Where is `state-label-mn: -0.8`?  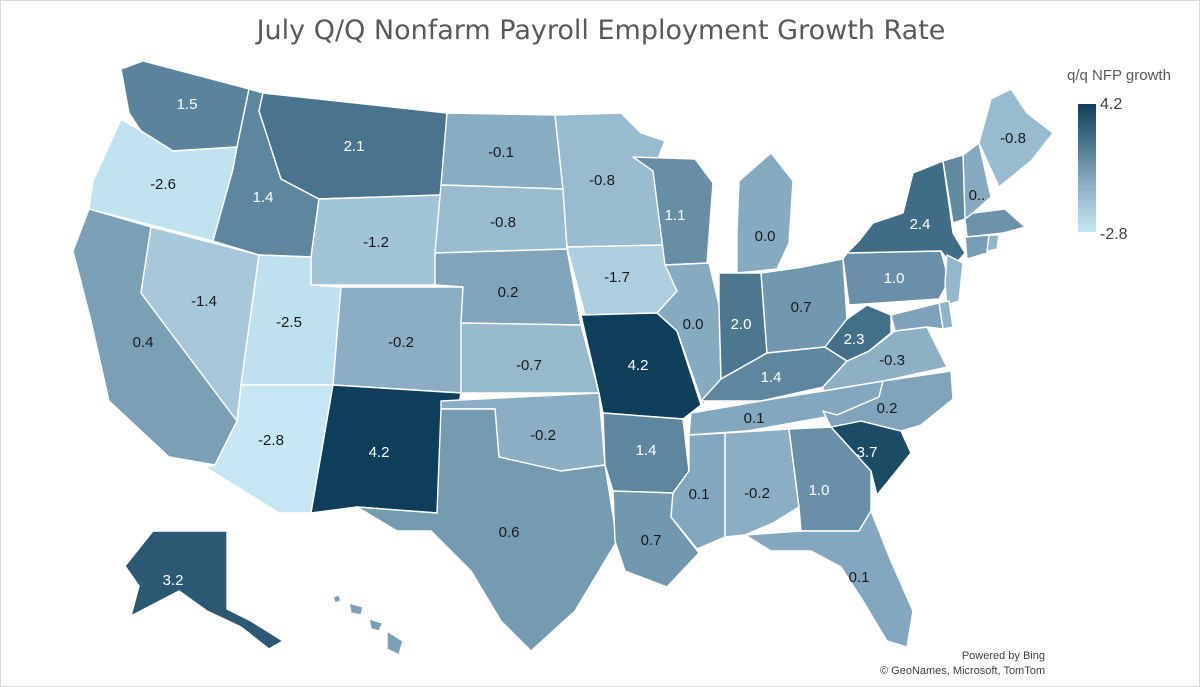
state-label-mn: -0.8 is located at coordinates (602, 180).